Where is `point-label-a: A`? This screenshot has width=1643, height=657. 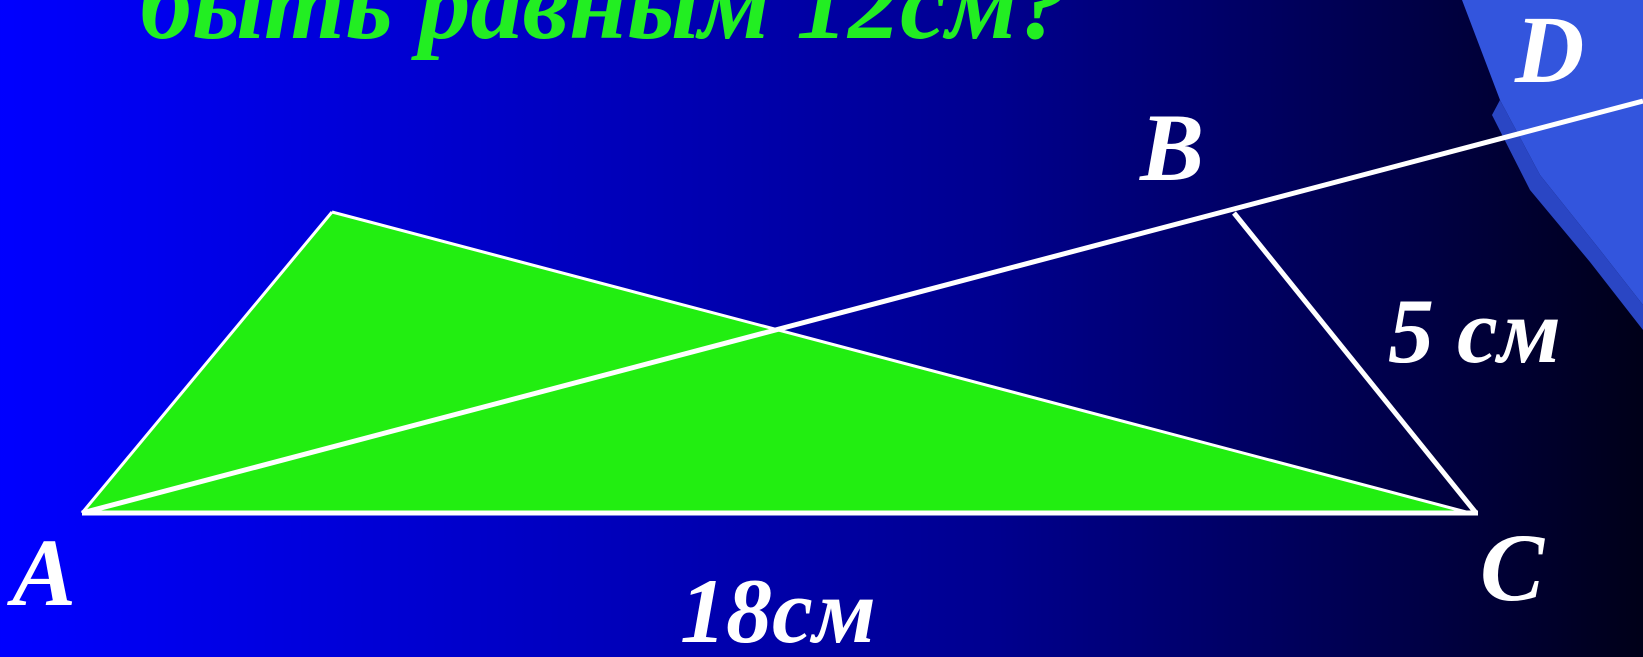 point-label-a: A is located at coordinates (44, 572).